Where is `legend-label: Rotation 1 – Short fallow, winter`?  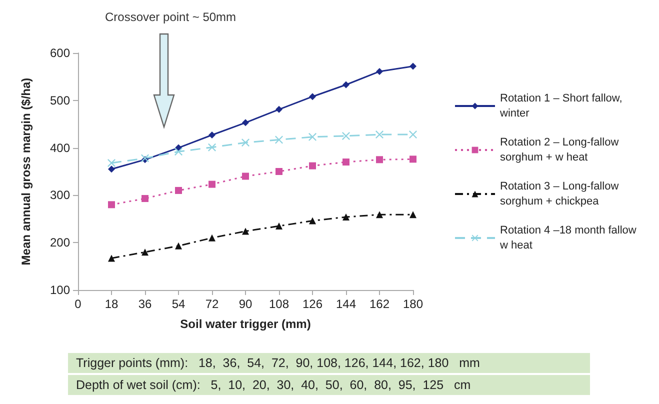 legend-label: Rotation 1 – Short fallow, winter is located at coordinates (562, 106).